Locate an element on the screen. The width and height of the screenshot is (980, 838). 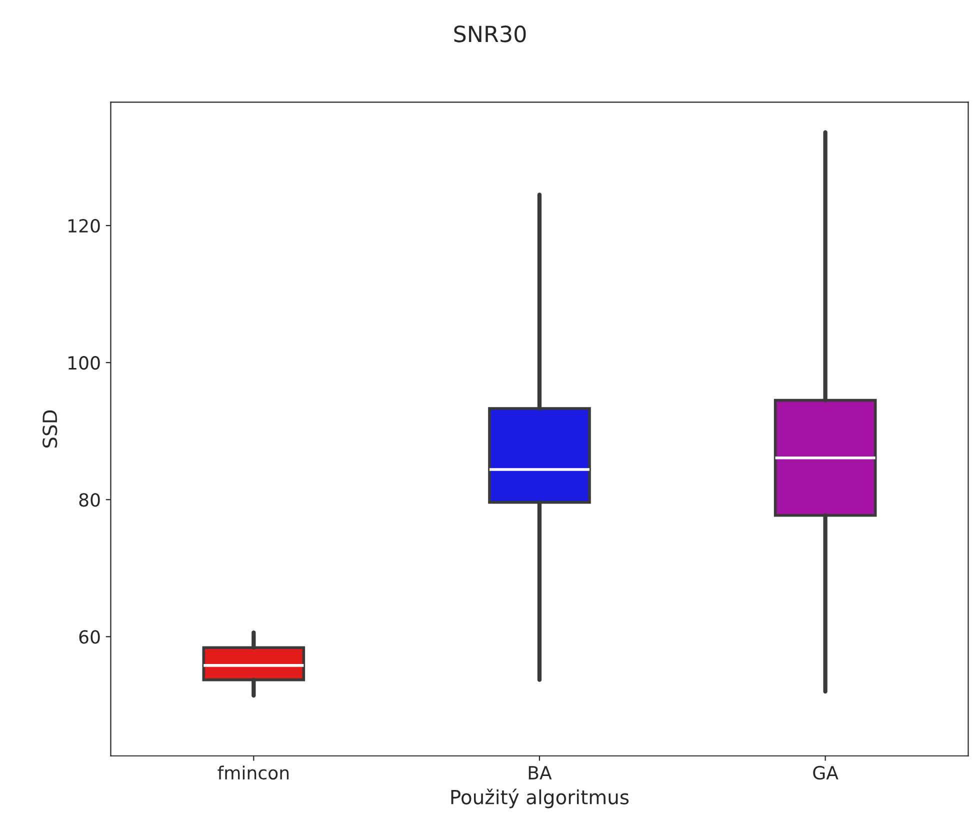
x-axis-title: Použitý algoritmus is located at coordinates (540, 798).